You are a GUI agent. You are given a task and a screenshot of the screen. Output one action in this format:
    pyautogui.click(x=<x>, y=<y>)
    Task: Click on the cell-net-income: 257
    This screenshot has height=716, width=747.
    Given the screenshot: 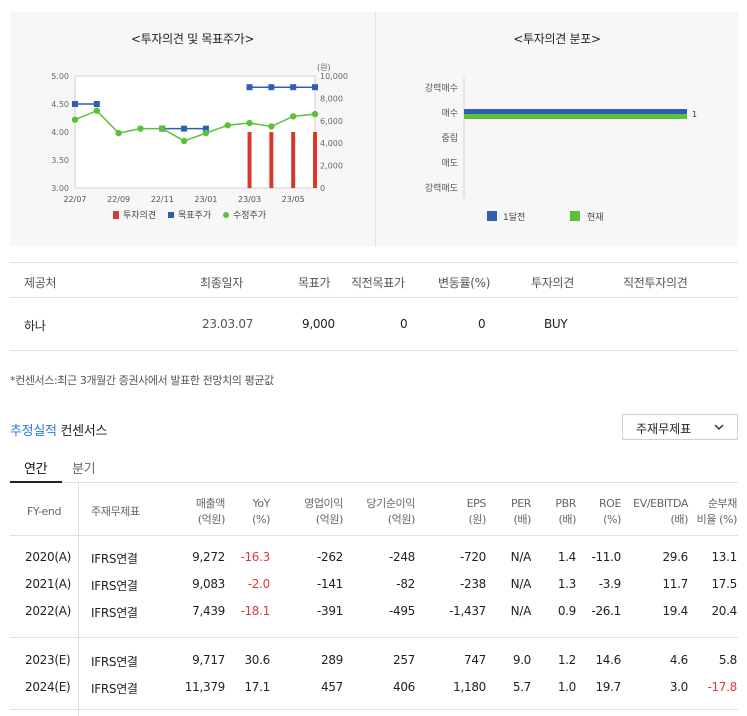 What is the action you would take?
    pyautogui.click(x=403, y=660)
    